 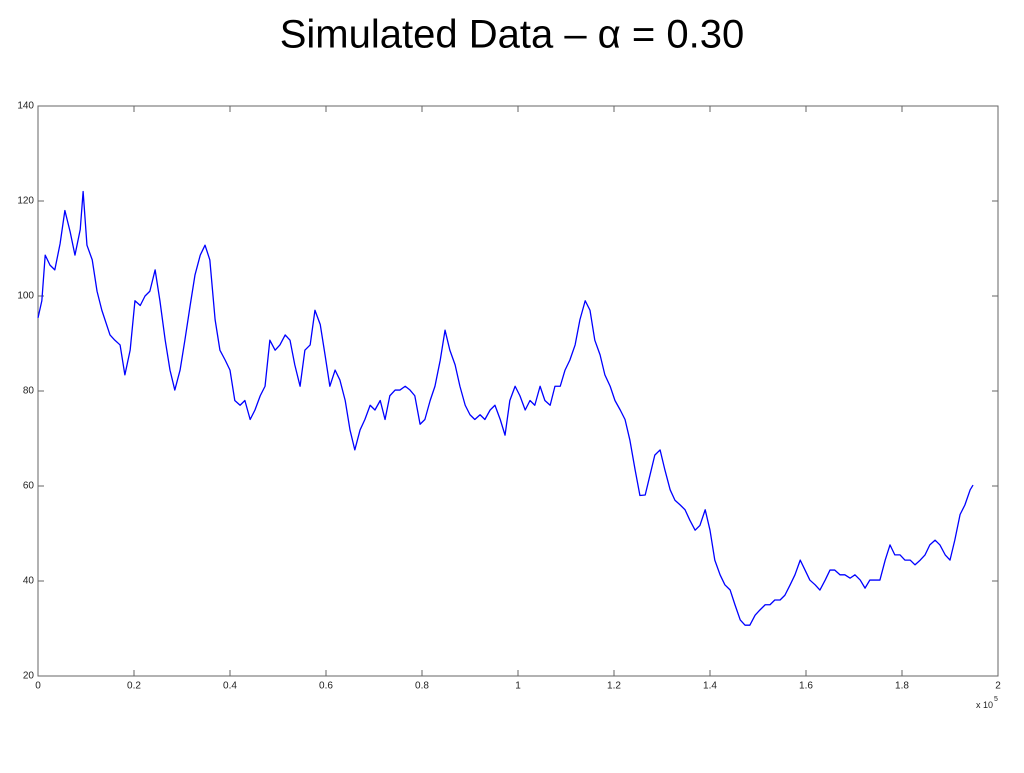 I want to click on y-tick-label: 100, so click(x=25, y=296).